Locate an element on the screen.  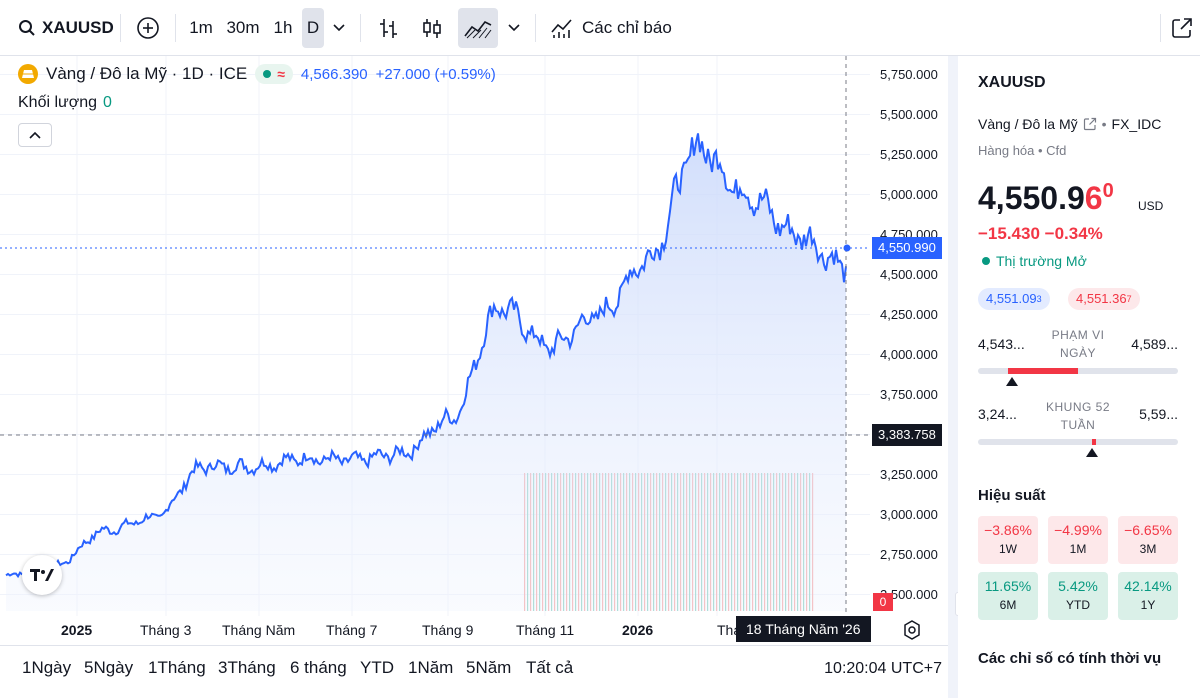
crosshair-date-tag: 18 Tháng Năm '26 is located at coordinates (803, 629).